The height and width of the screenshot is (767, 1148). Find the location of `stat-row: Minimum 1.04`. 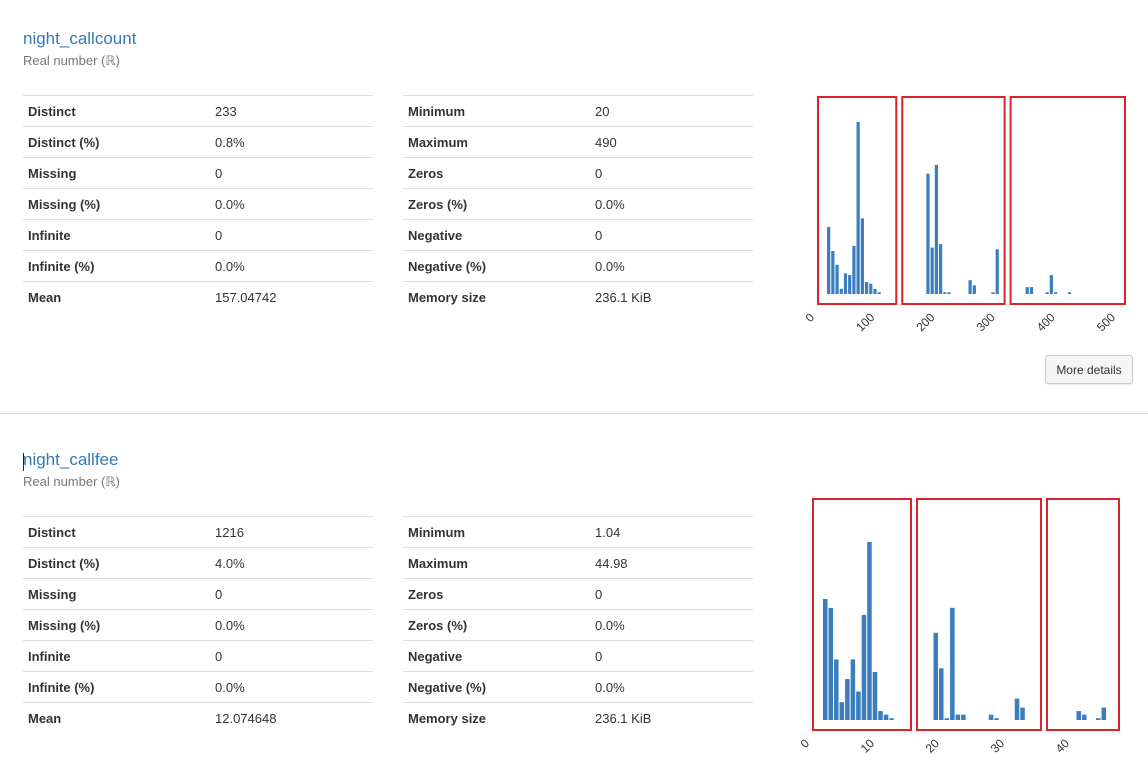

stat-row: Minimum 1.04 is located at coordinates (578, 532).